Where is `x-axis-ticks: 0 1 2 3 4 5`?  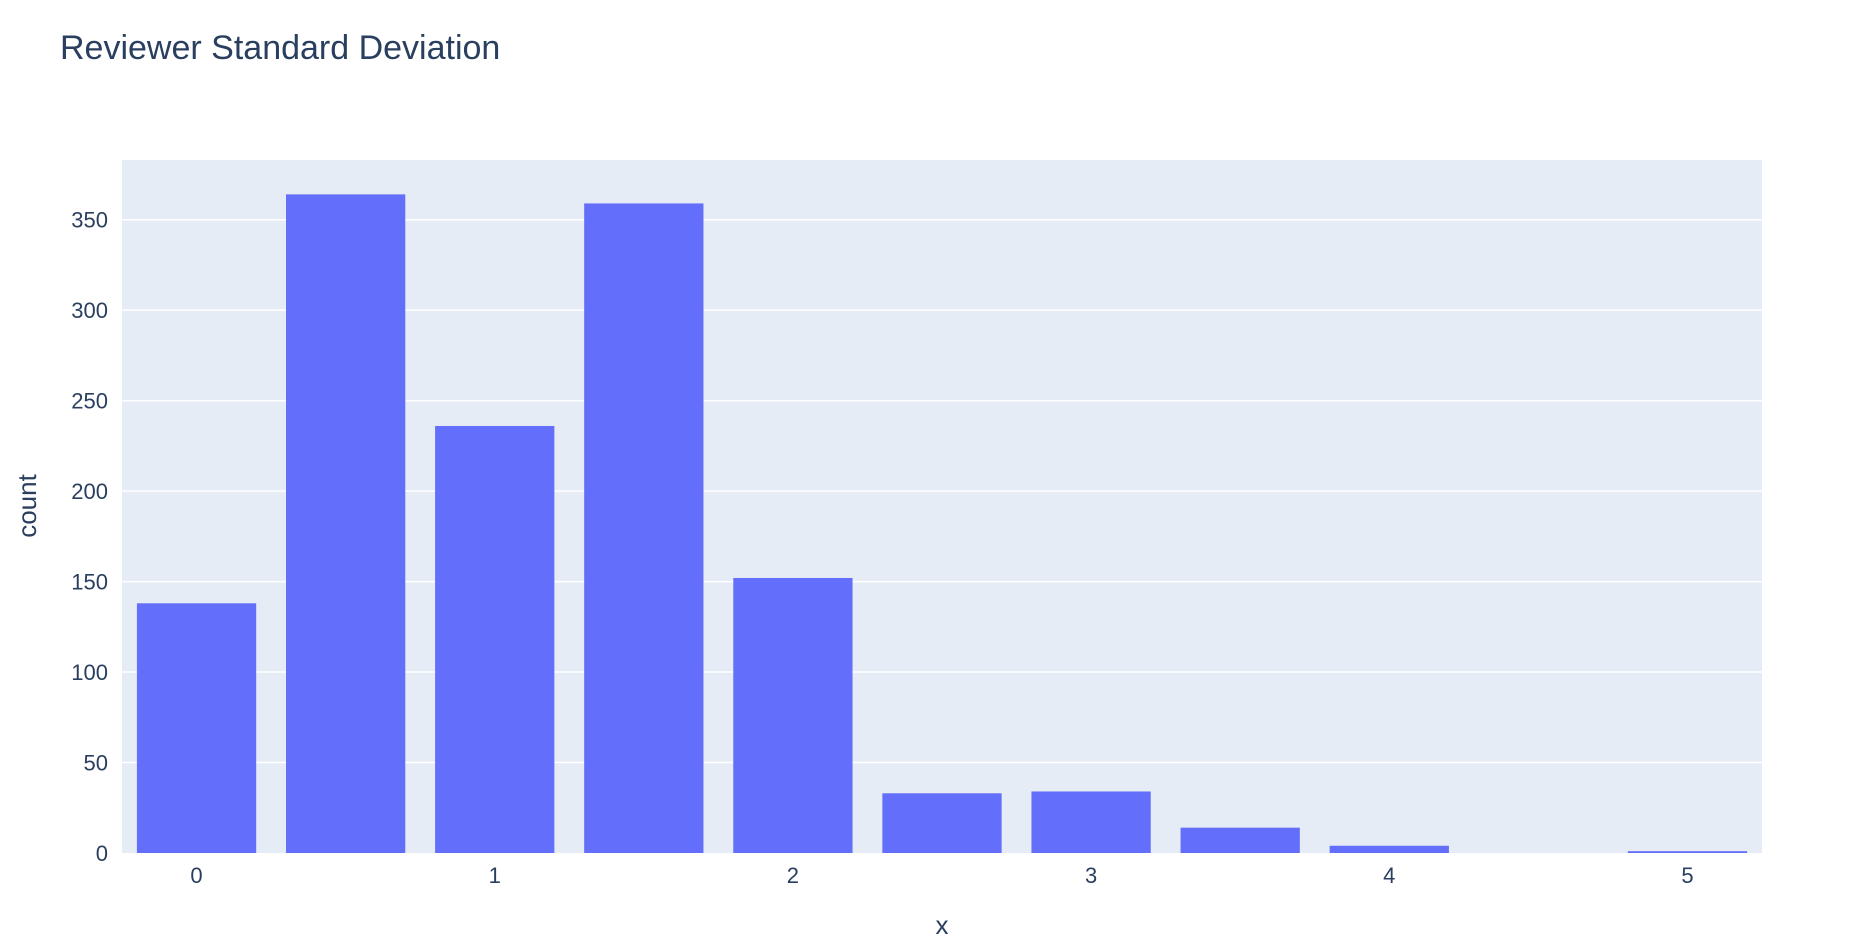
x-axis-ticks: 0 1 2 3 4 5 is located at coordinates (941, 875).